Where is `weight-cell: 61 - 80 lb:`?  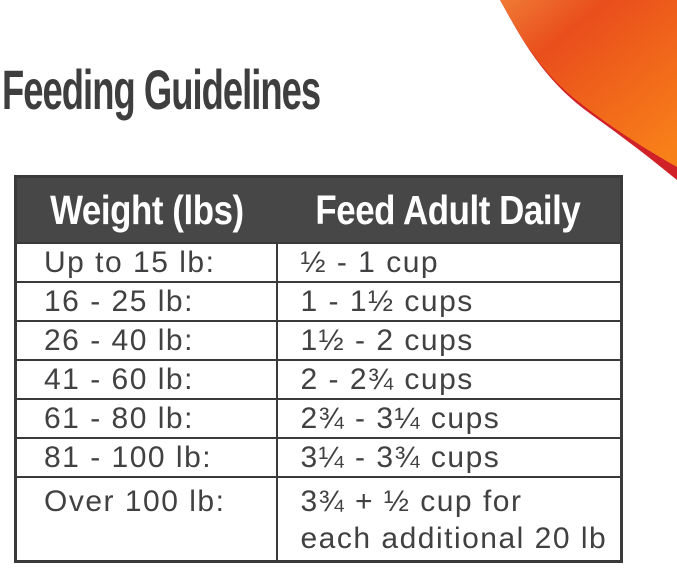
weight-cell: 61 - 80 lb: is located at coordinates (146, 418).